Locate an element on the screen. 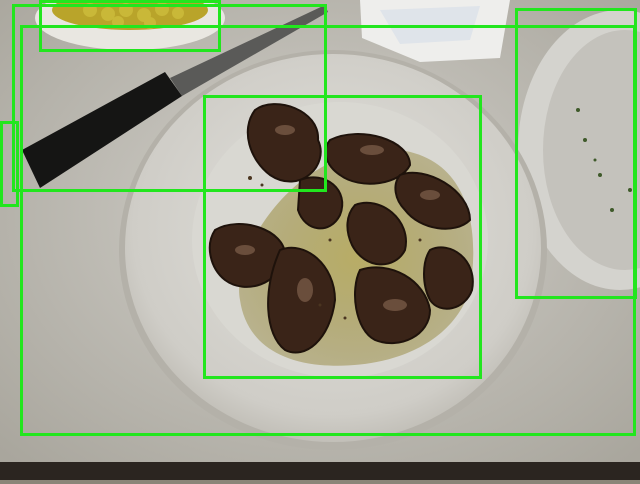 This screenshot has height=484, width=640. side-plate is located at coordinates (579, 150).